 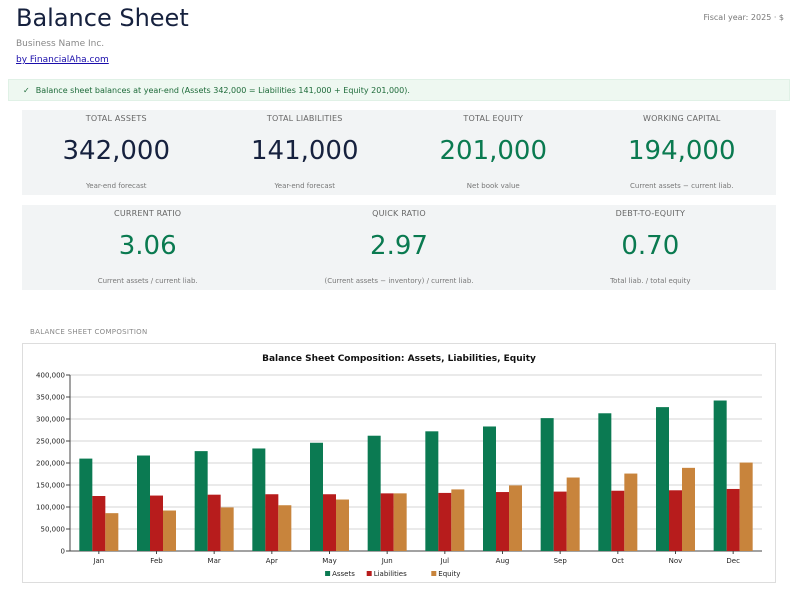 I want to click on bar-liabilities-apr, so click(x=272, y=522).